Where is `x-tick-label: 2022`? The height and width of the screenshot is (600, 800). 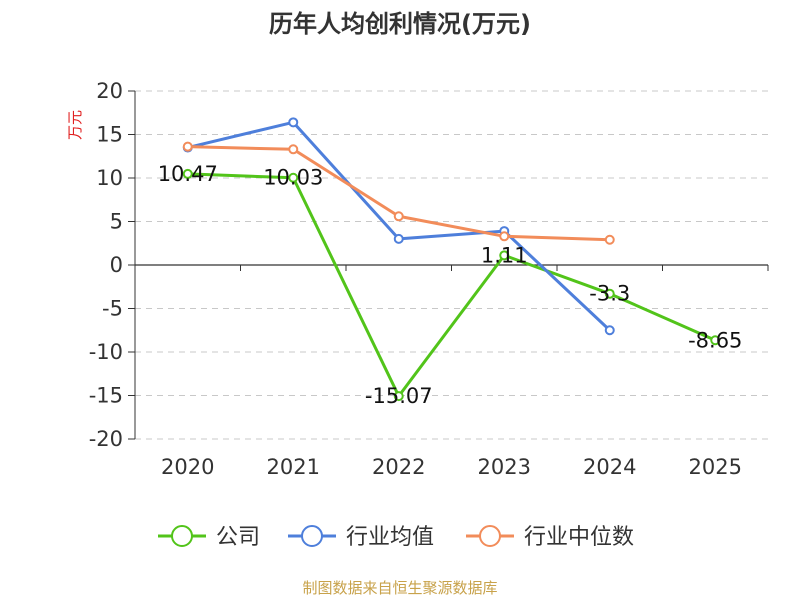 x-tick-label: 2022 is located at coordinates (398, 467).